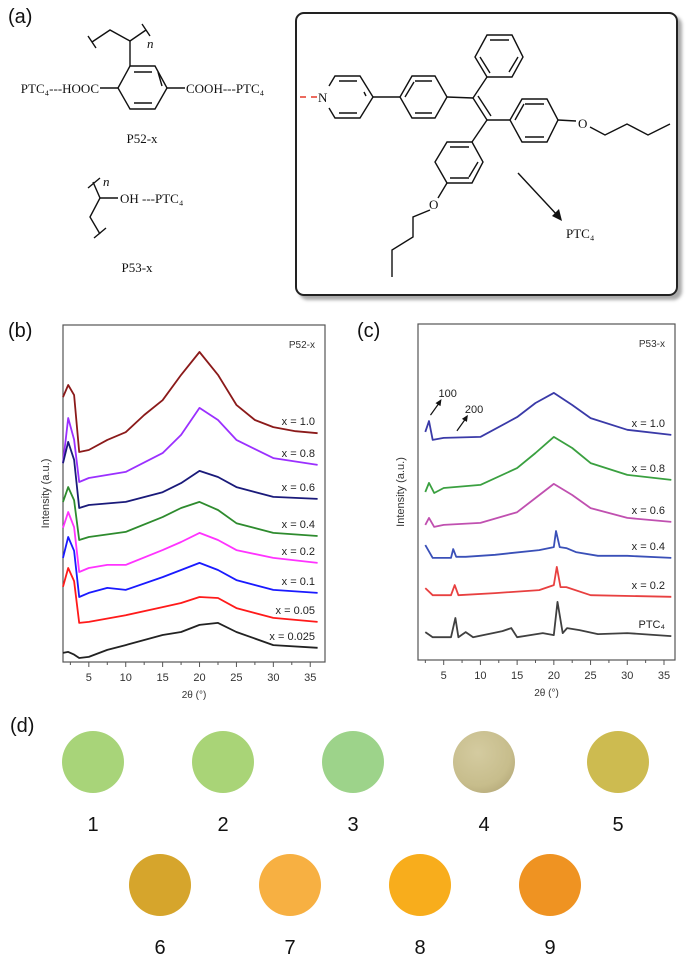 The image size is (693, 973). I want to click on sample-number: 8, so click(420, 948).